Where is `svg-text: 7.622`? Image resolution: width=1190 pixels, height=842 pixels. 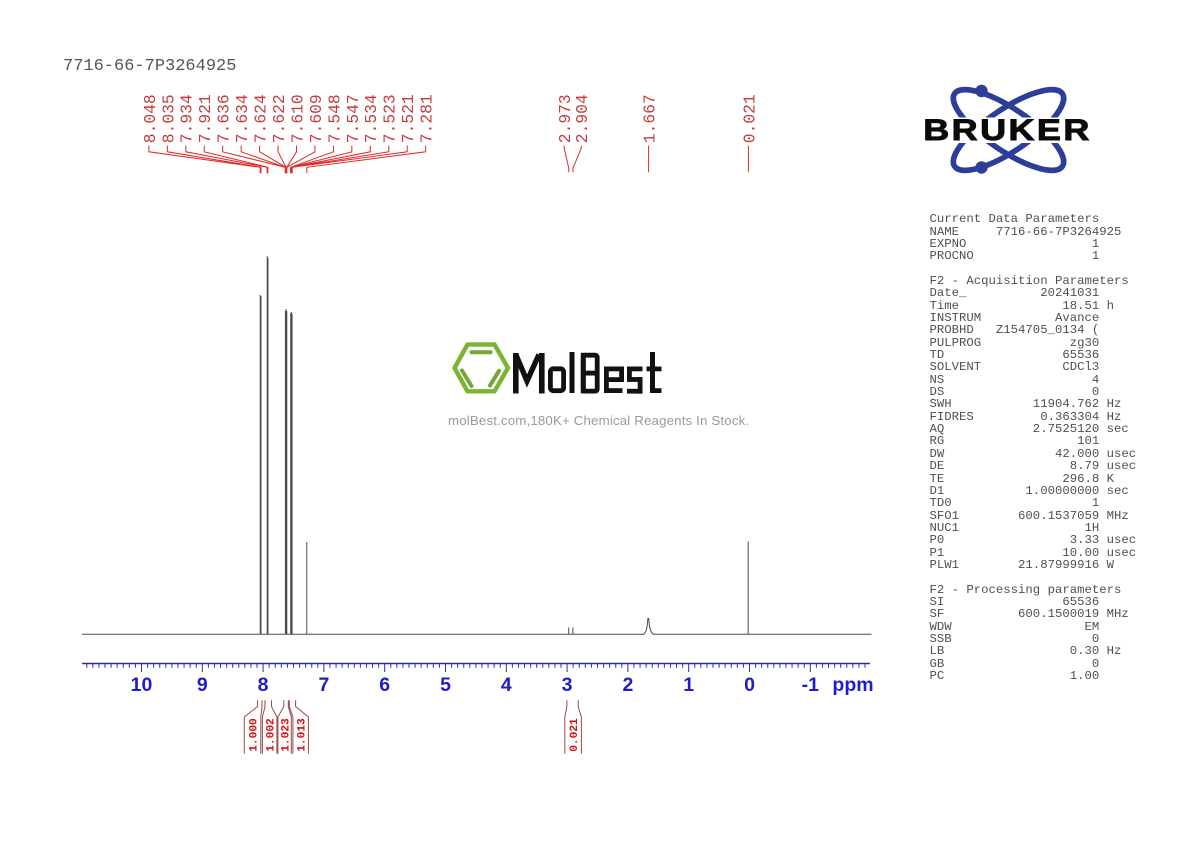 svg-text: 7.622 is located at coordinates (279, 118).